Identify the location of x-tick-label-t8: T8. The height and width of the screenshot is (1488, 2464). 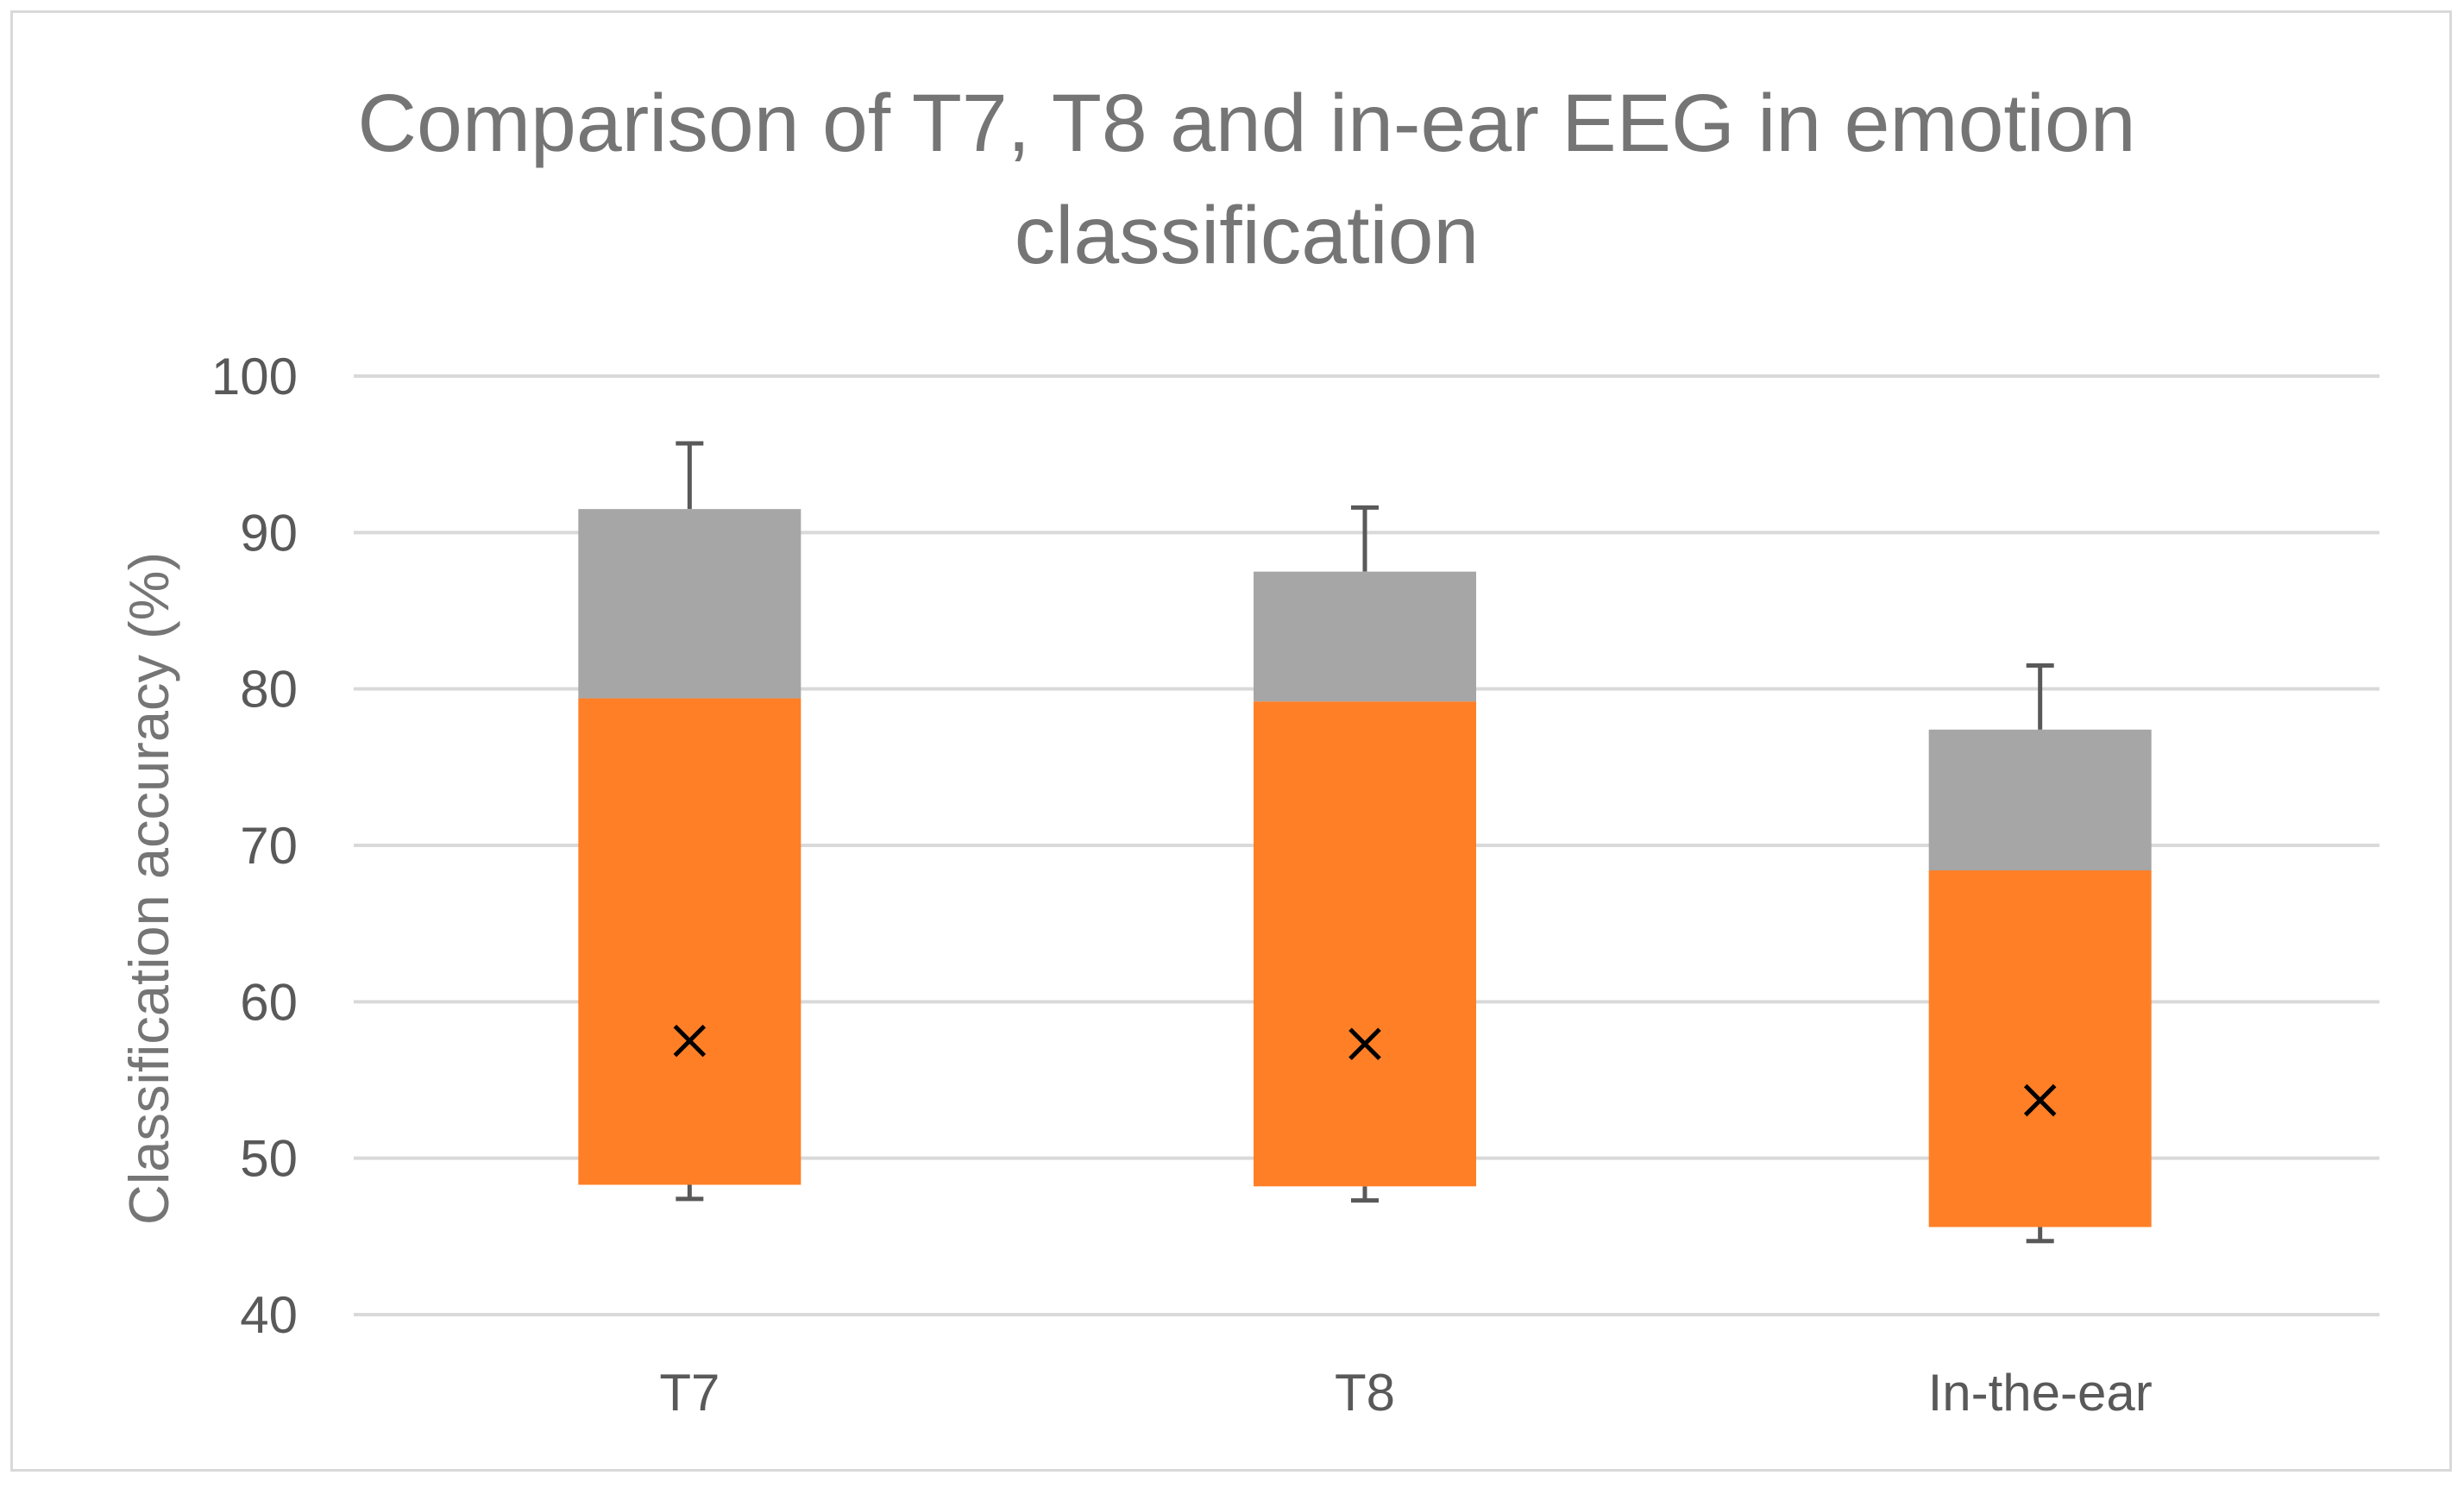
(1365, 1393).